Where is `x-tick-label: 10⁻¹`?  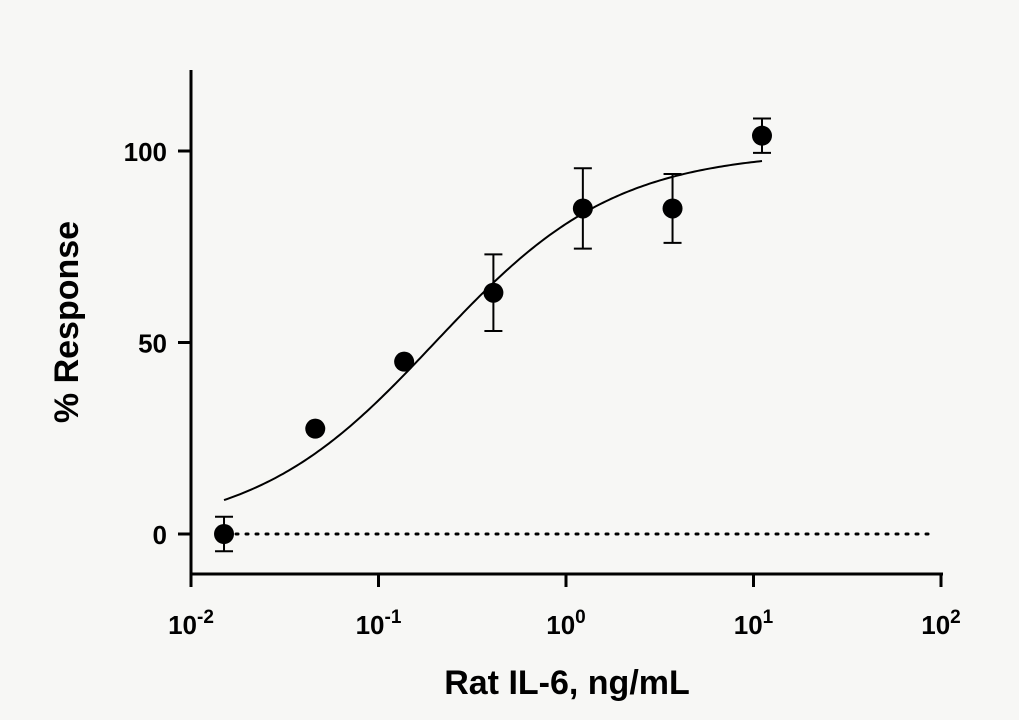
x-tick-label: 10⁻¹ is located at coordinates (379, 623).